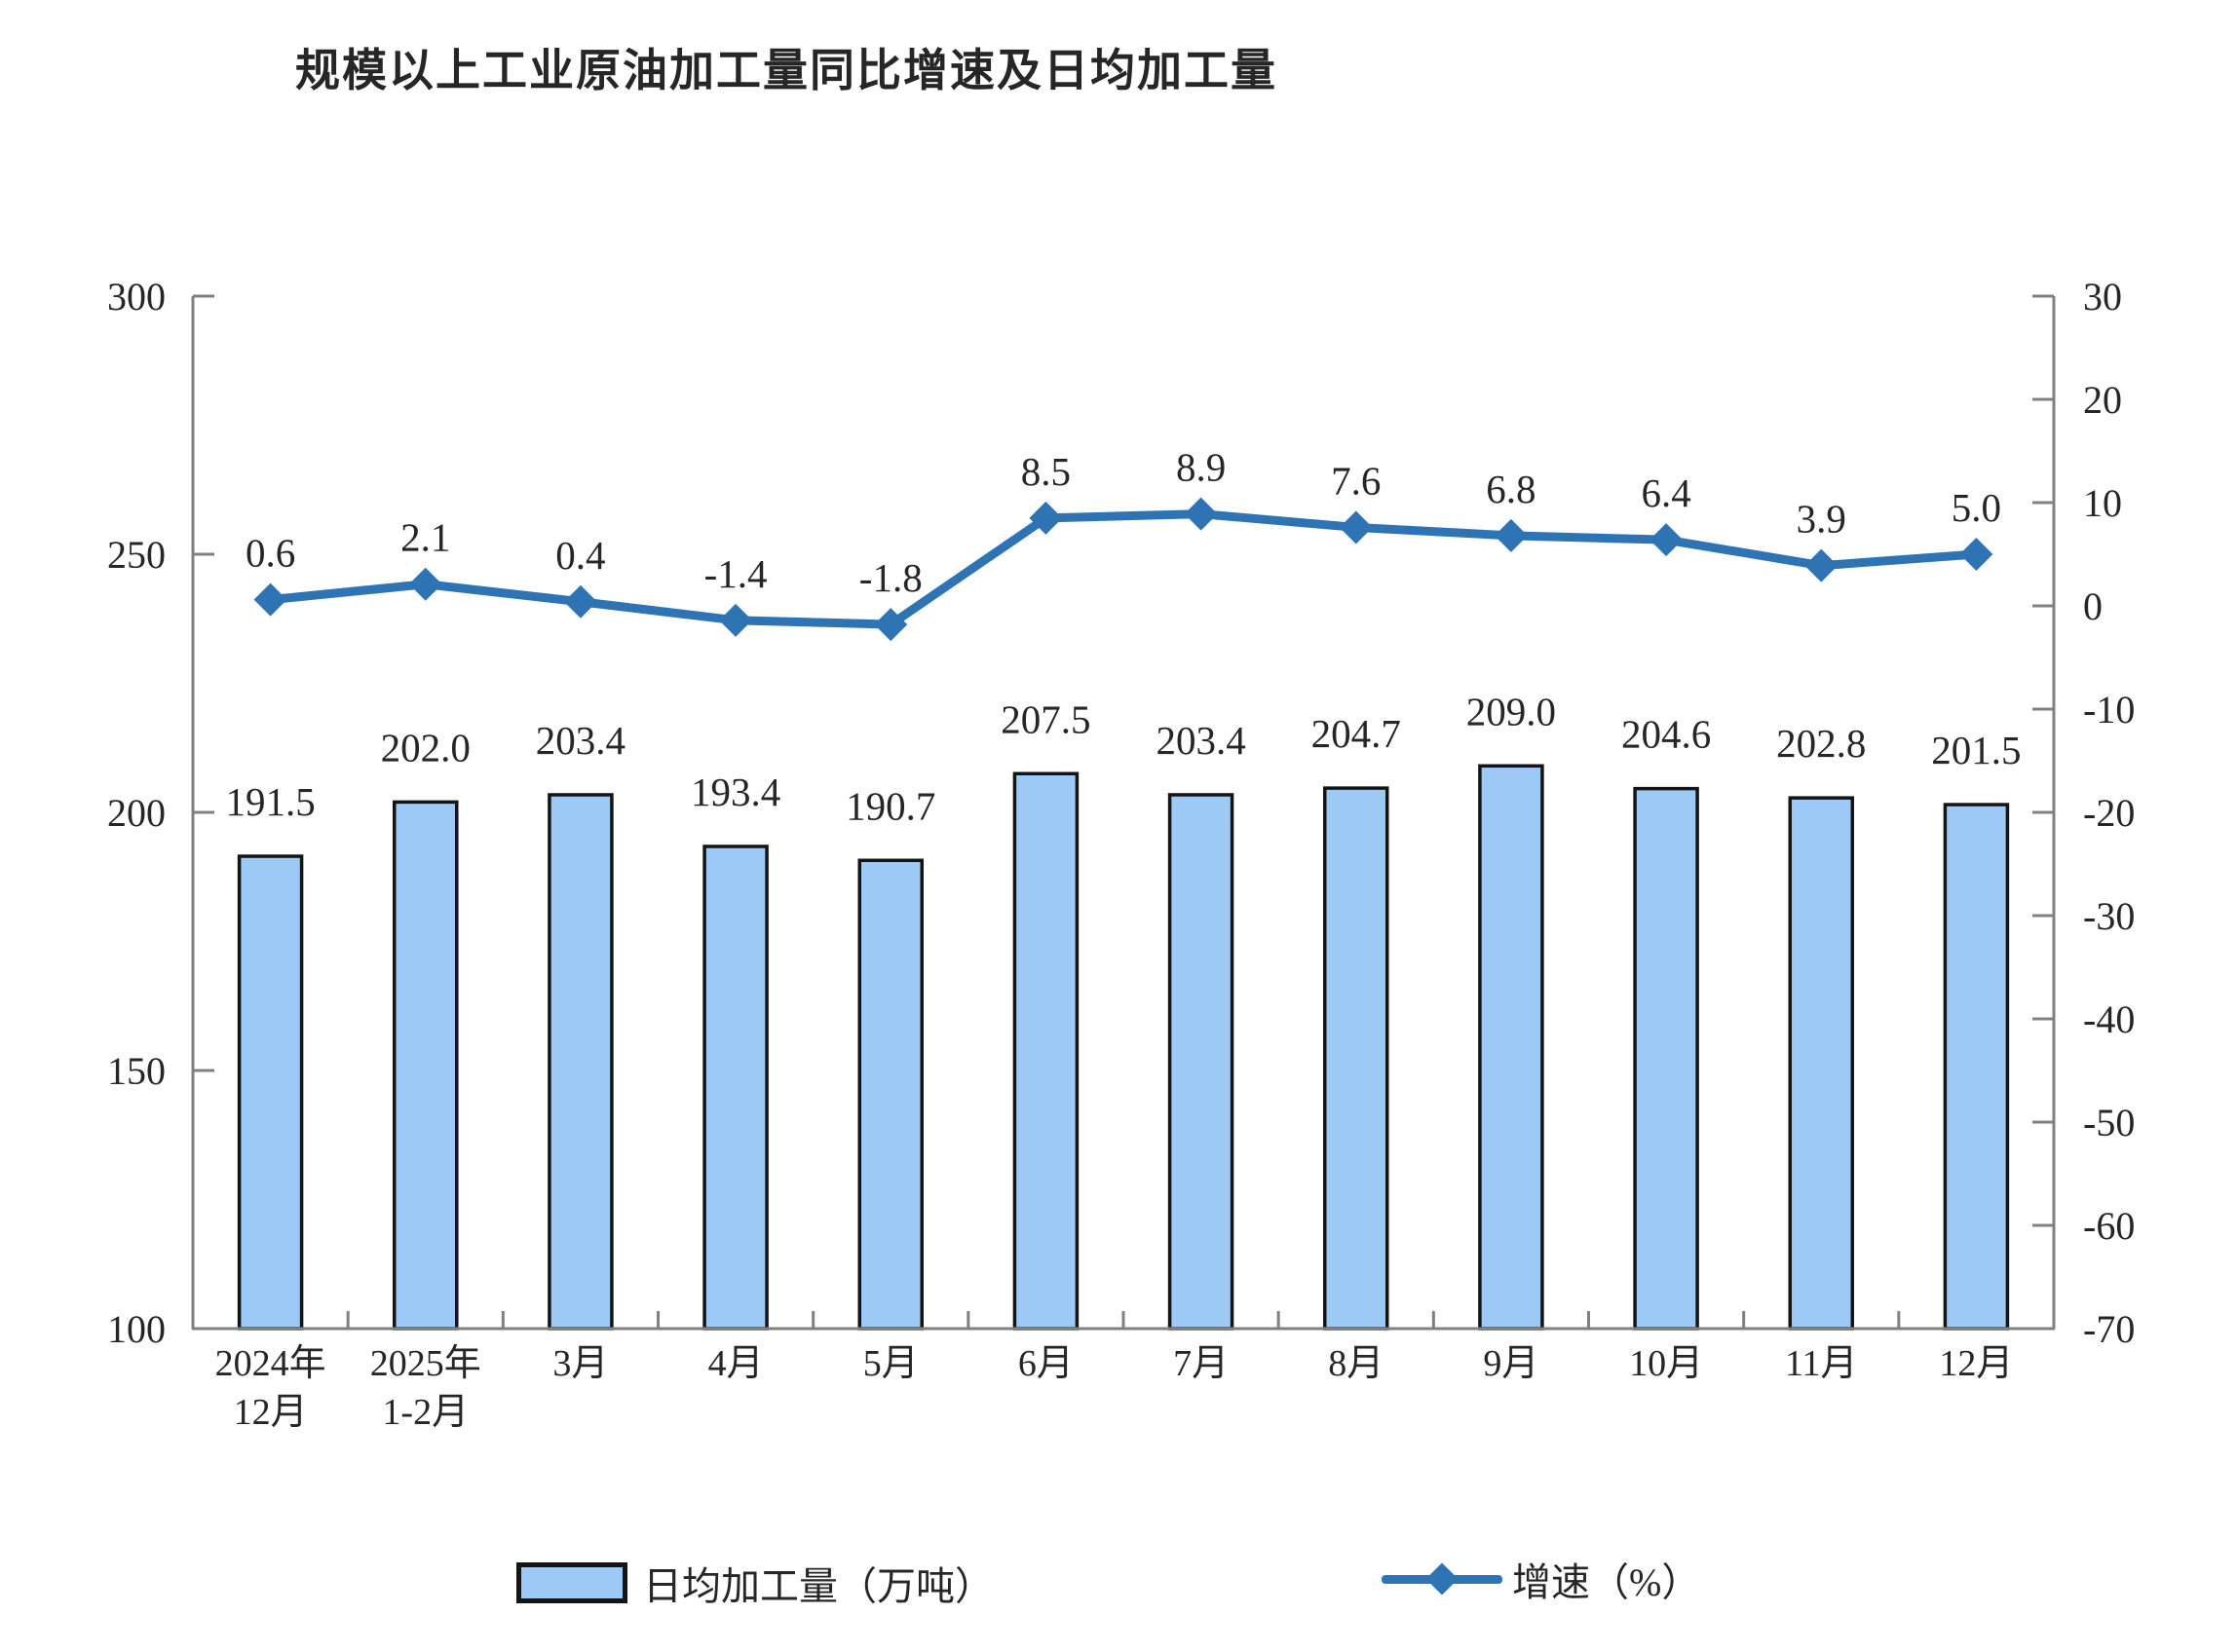 The height and width of the screenshot is (1652, 2237). I want to click on legend-line-label: 增速（%）, so click(1606, 1582).